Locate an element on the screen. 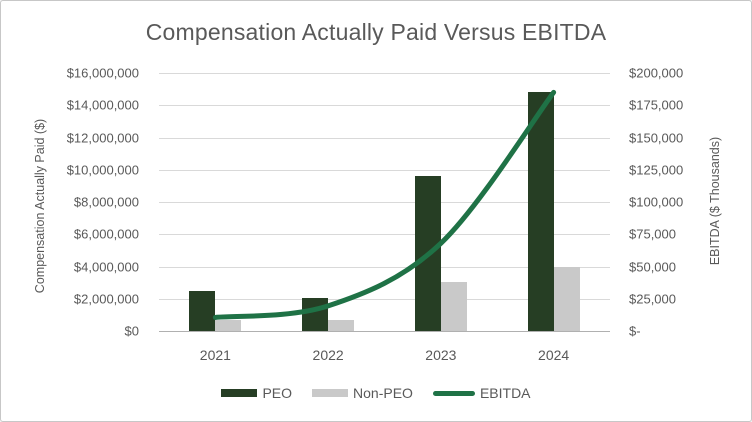  right-axis-tick-label: $150,000 is located at coordinates (656, 137).